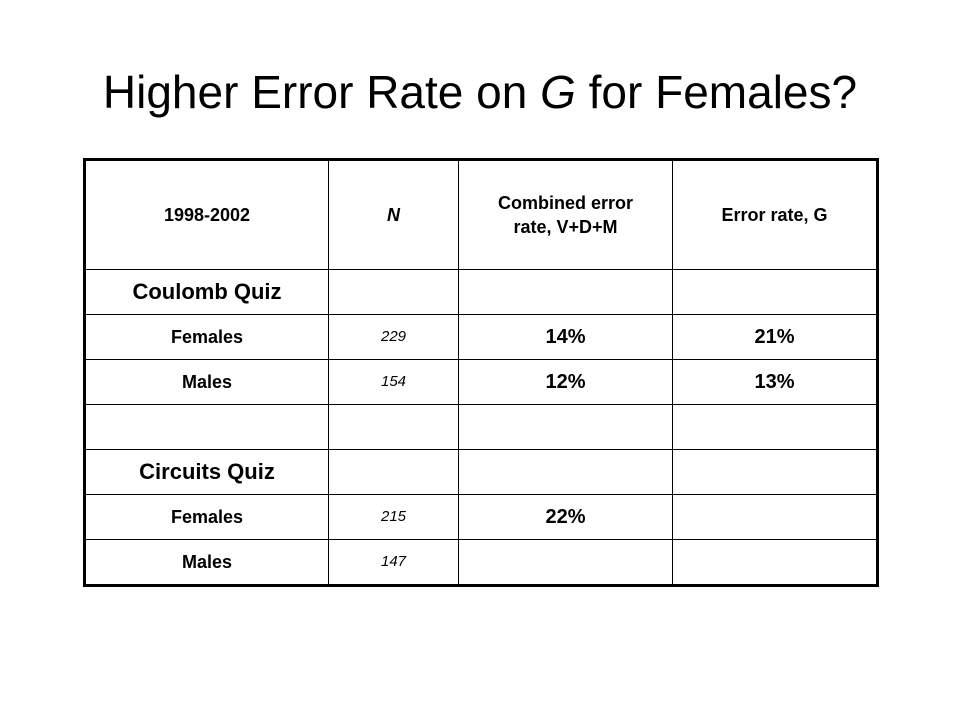 This screenshot has width=960, height=720. What do you see at coordinates (775, 382) in the screenshot?
I see `row-g-rate: 13%` at bounding box center [775, 382].